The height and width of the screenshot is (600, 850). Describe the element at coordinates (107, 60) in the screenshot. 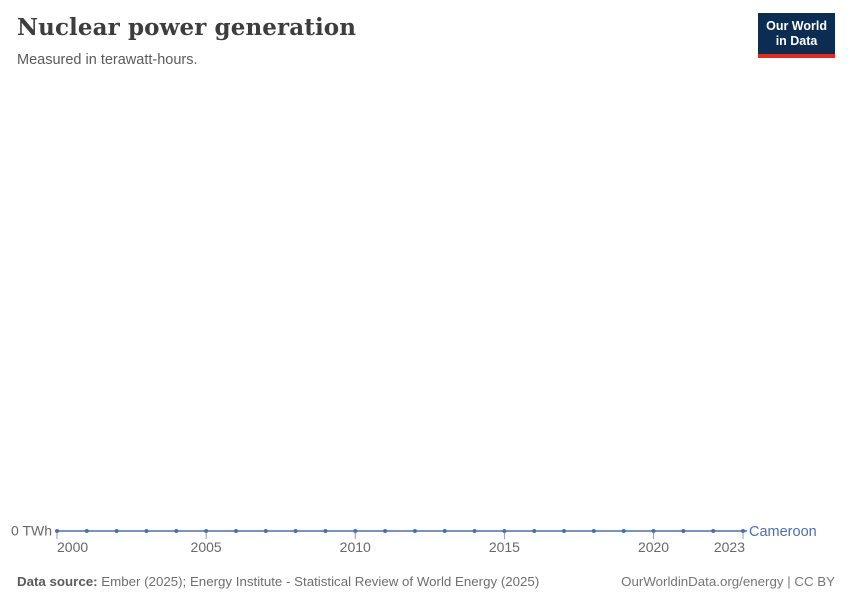

I see `chart-subtitle: Measured in terawatt-hours.` at that location.